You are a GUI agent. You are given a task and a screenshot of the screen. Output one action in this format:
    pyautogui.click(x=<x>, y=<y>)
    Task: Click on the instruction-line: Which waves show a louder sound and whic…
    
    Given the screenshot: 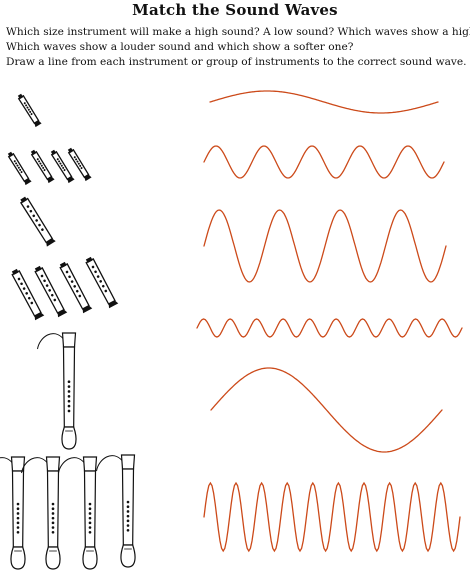 What is the action you would take?
    pyautogui.click(x=180, y=47)
    